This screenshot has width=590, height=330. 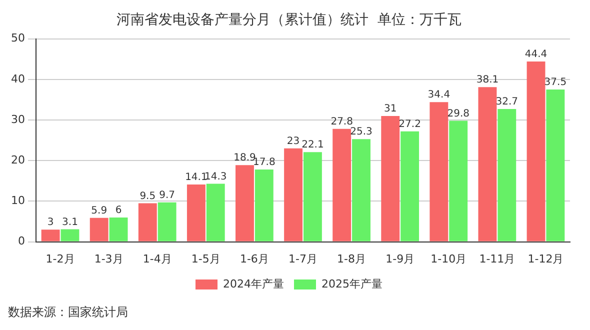 What do you see at coordinates (448, 259) in the screenshot?
I see `x-tick-label: 1-10月` at bounding box center [448, 259].